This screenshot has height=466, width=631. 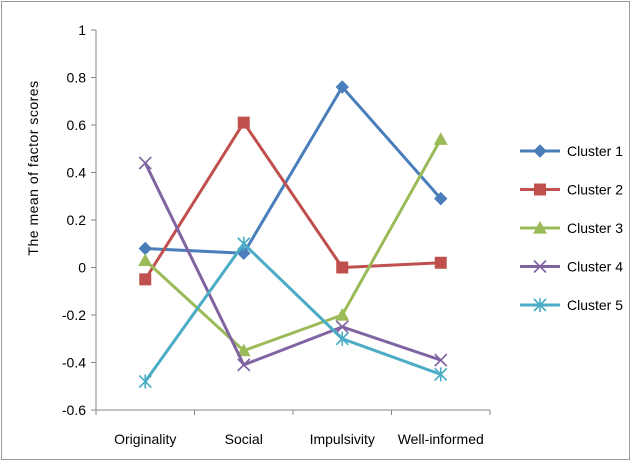 I want to click on legend-label: Cluster 2, so click(x=595, y=190).